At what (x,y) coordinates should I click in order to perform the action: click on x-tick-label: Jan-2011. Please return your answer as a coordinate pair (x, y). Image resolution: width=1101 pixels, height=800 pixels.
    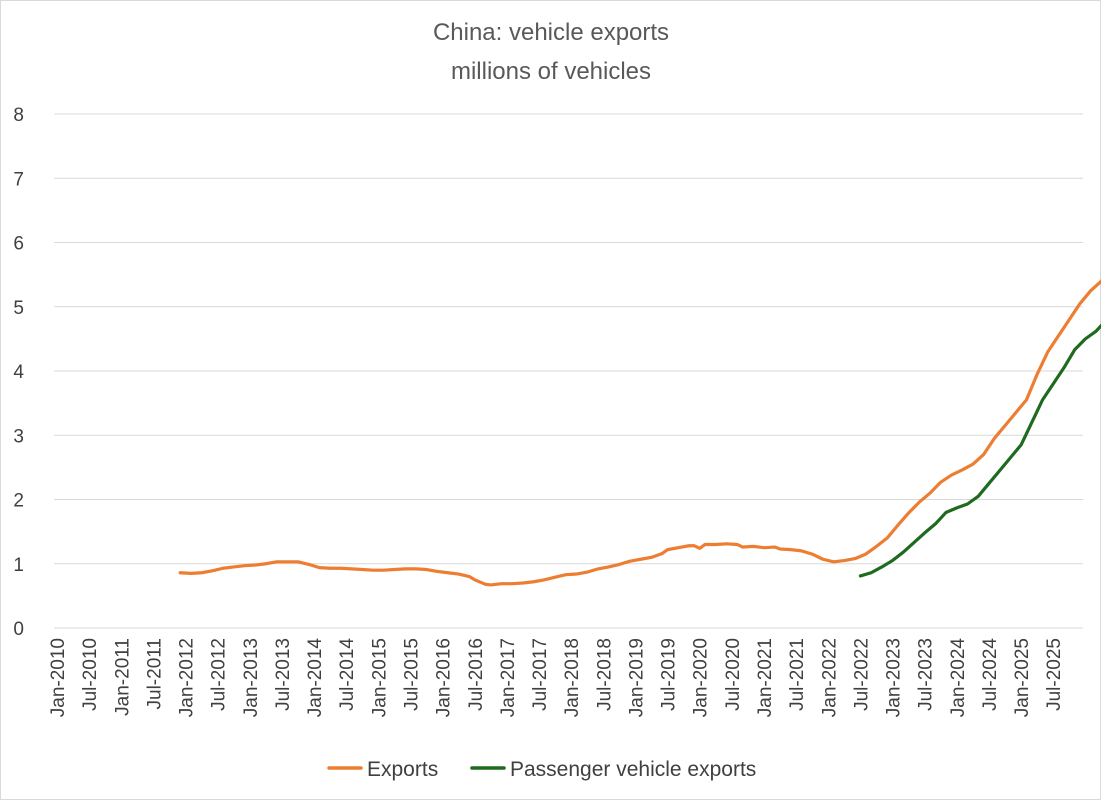
    Looking at the image, I should click on (122, 677).